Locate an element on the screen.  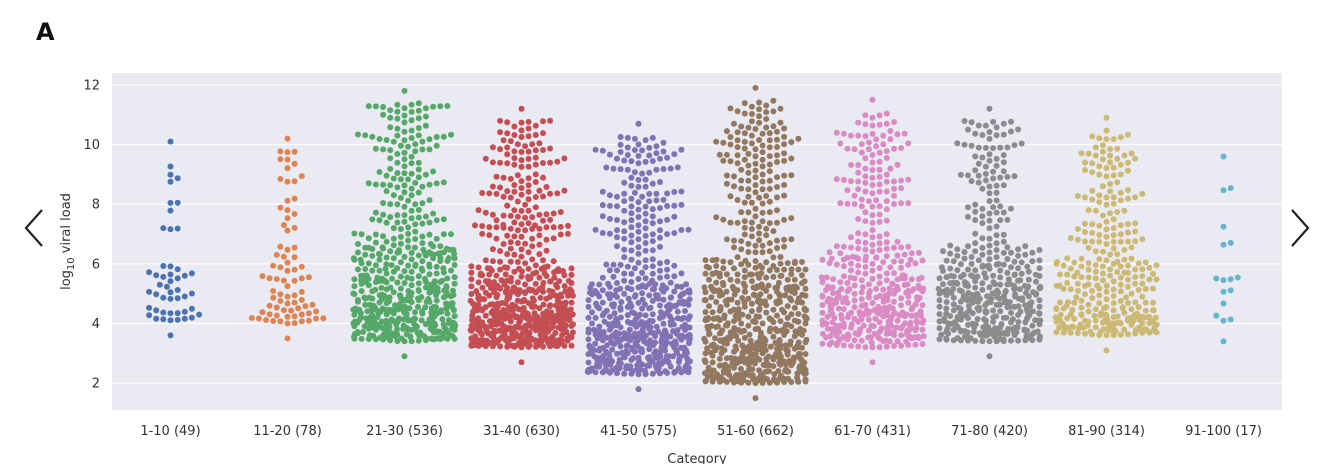
next-button is located at coordinates (1300, 228).